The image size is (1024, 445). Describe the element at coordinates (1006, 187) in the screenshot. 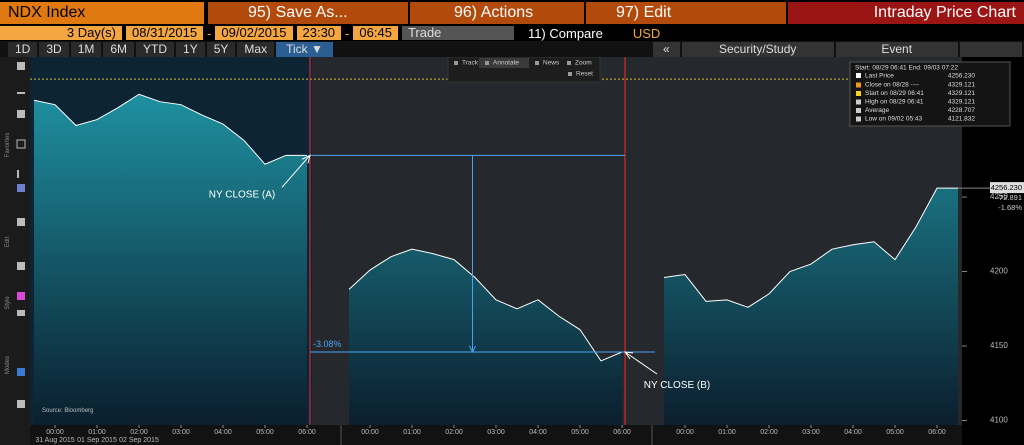

I see `end-label: 4256.230` at that location.